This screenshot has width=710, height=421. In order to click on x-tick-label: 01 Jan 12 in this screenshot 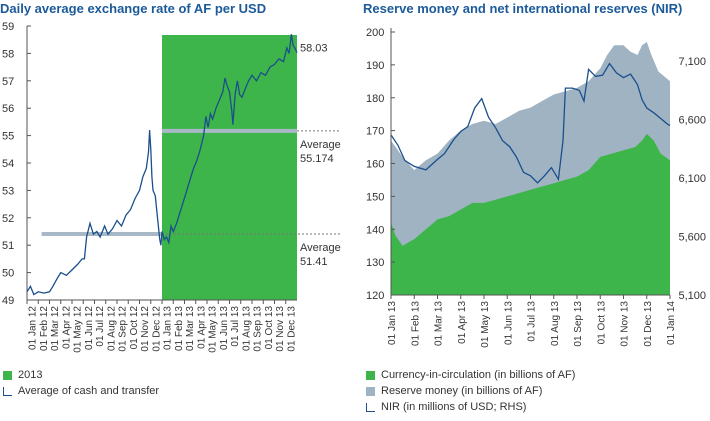, I will do `click(33, 328)`.